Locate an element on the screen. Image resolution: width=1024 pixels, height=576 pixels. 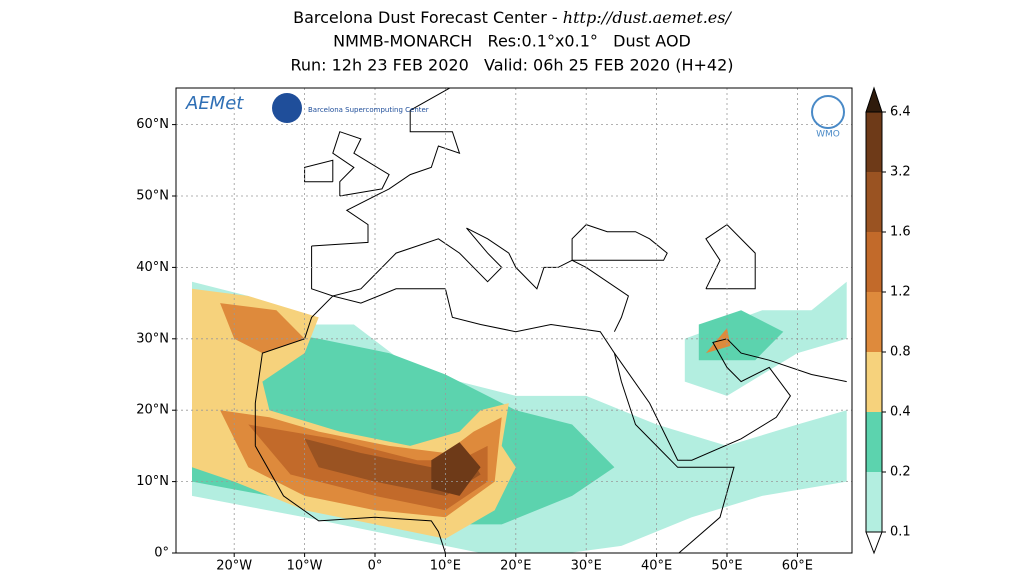
lat-tick-label: 30°N is located at coordinates (152, 338).